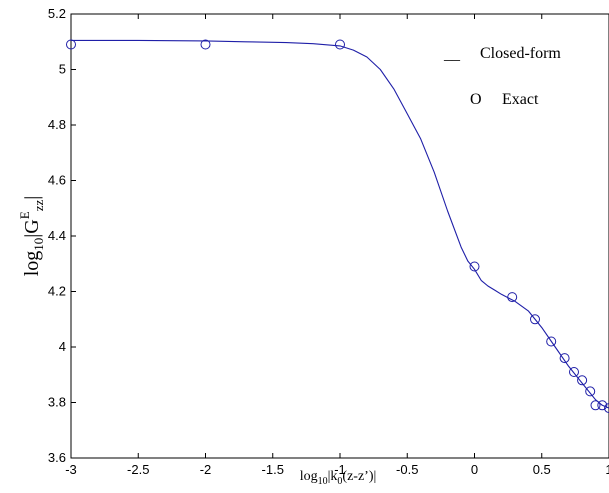  What do you see at coordinates (62, 69) in the screenshot?
I see `y-tick-label: 5` at bounding box center [62, 69].